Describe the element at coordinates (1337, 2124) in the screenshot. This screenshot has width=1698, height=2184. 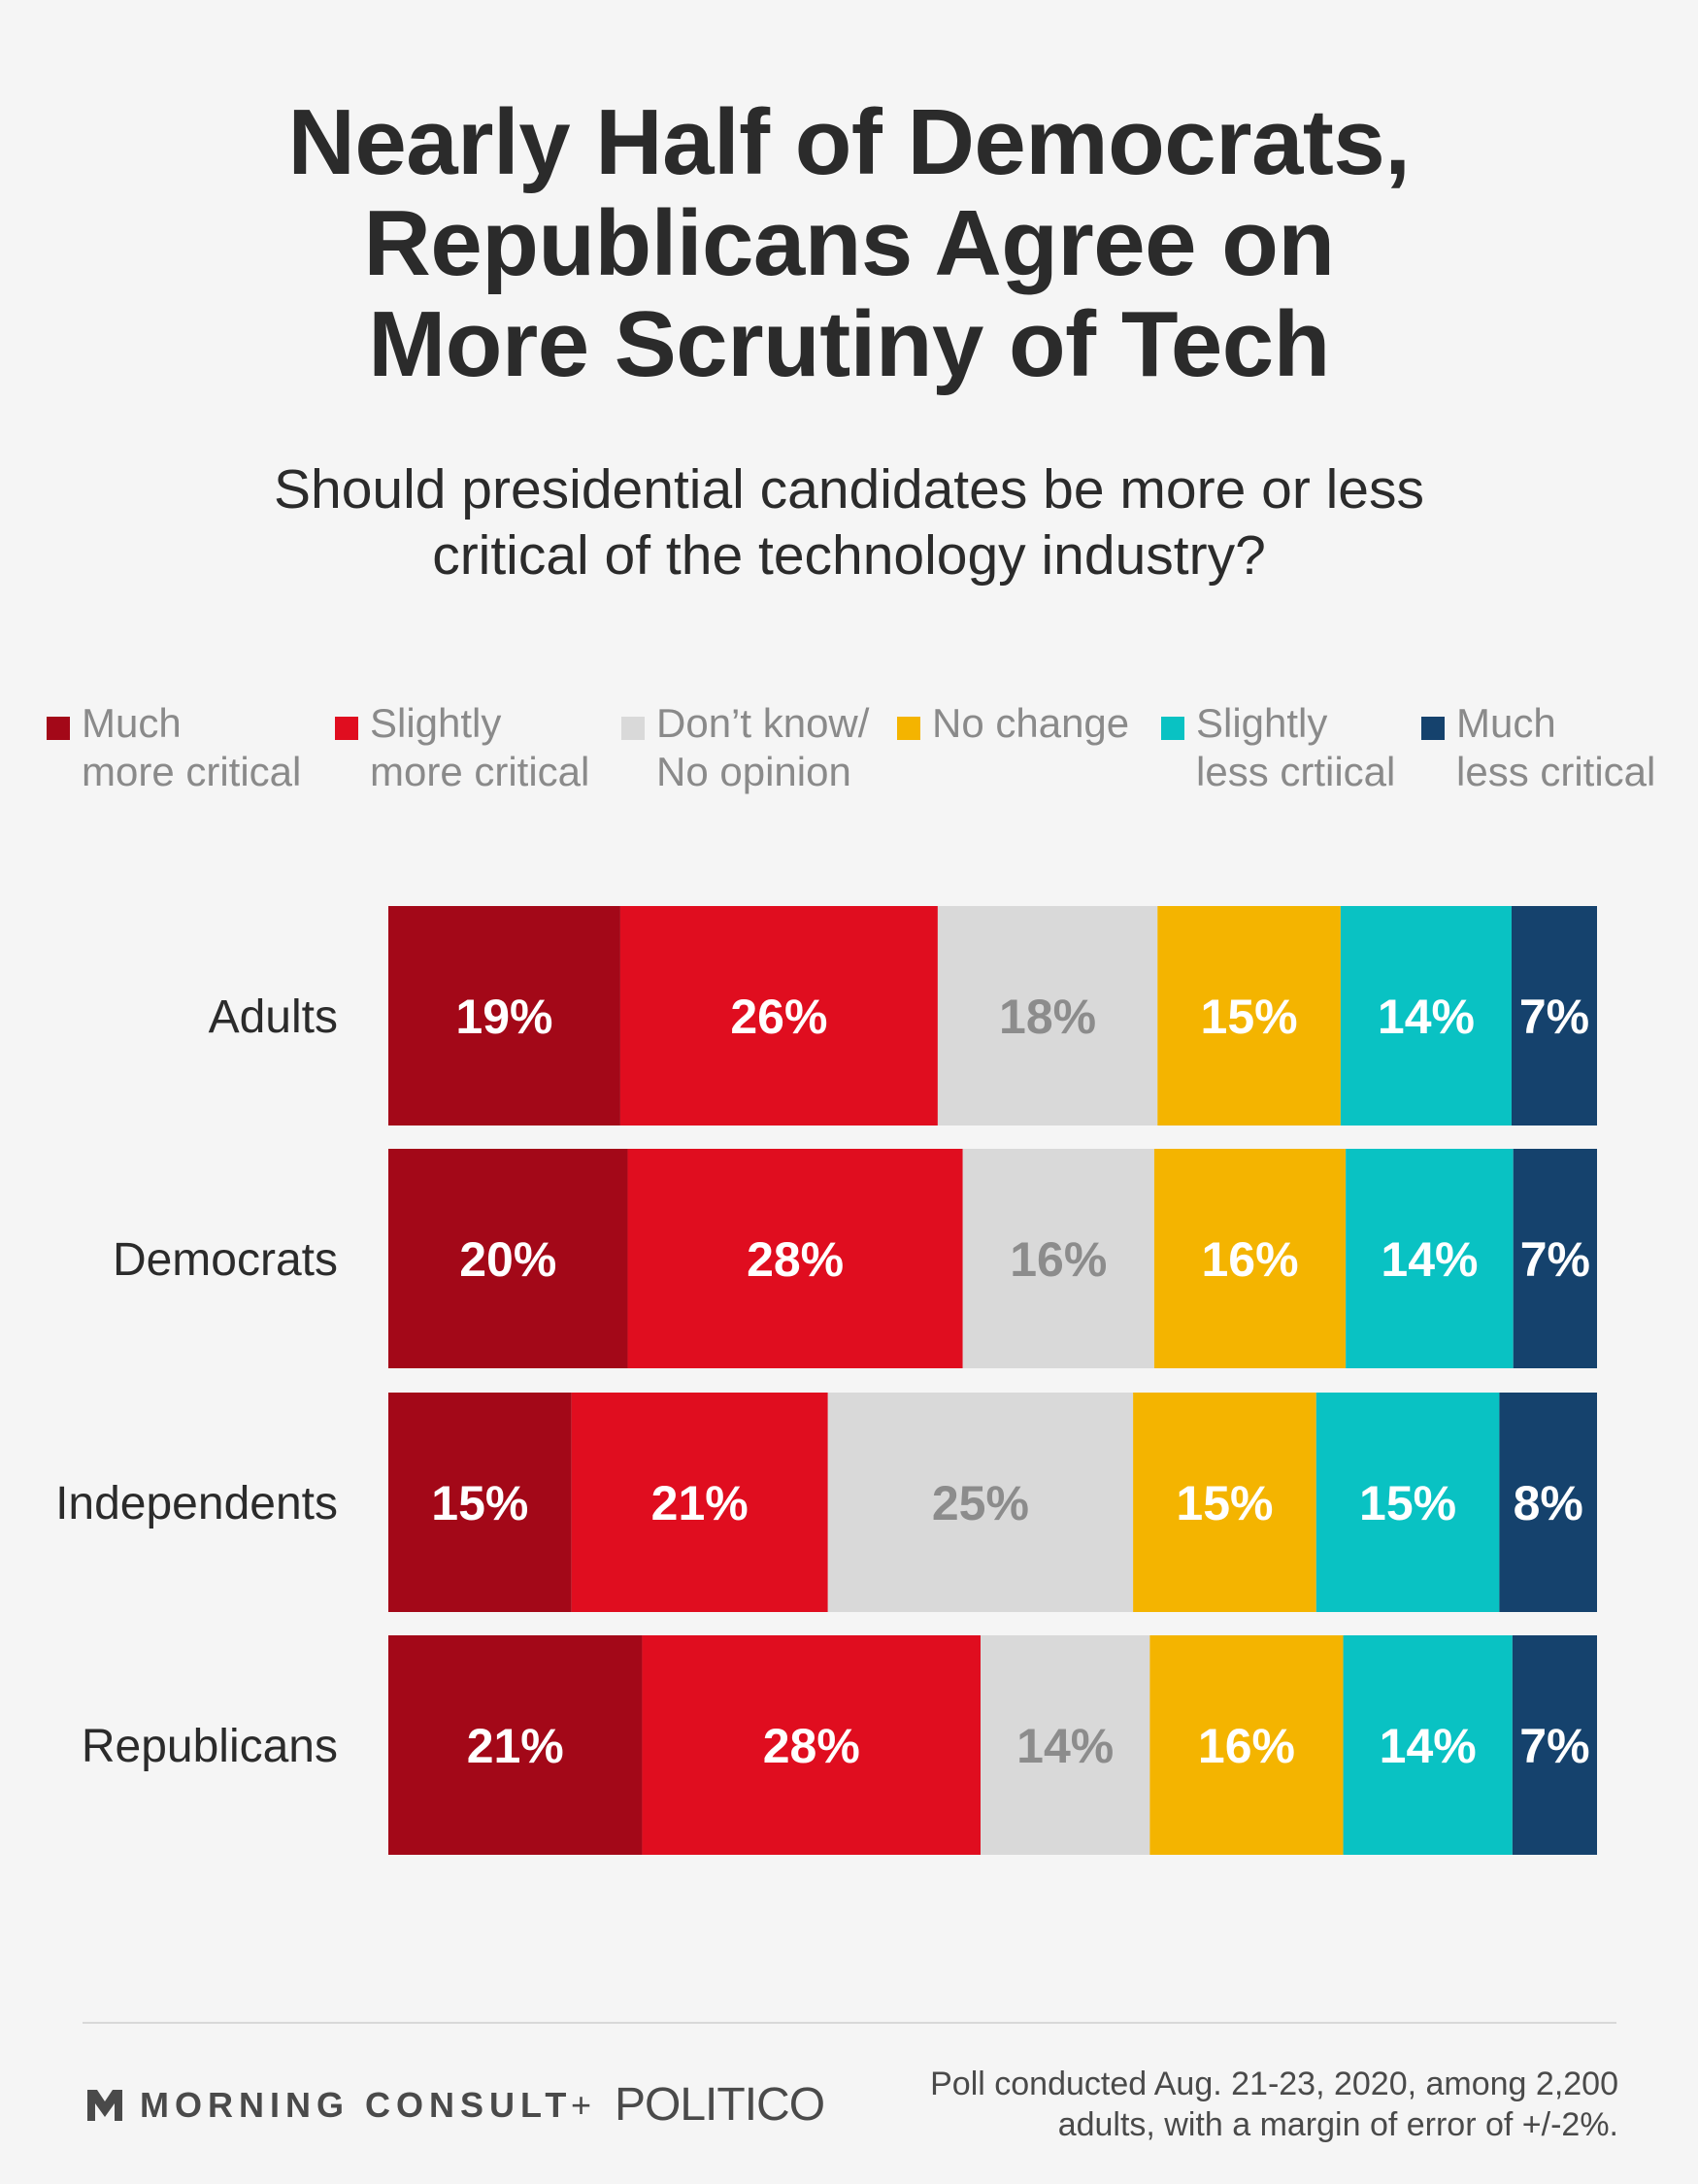
I see `source-note-line: adults, with a margin of error of +/-2%.` at that location.